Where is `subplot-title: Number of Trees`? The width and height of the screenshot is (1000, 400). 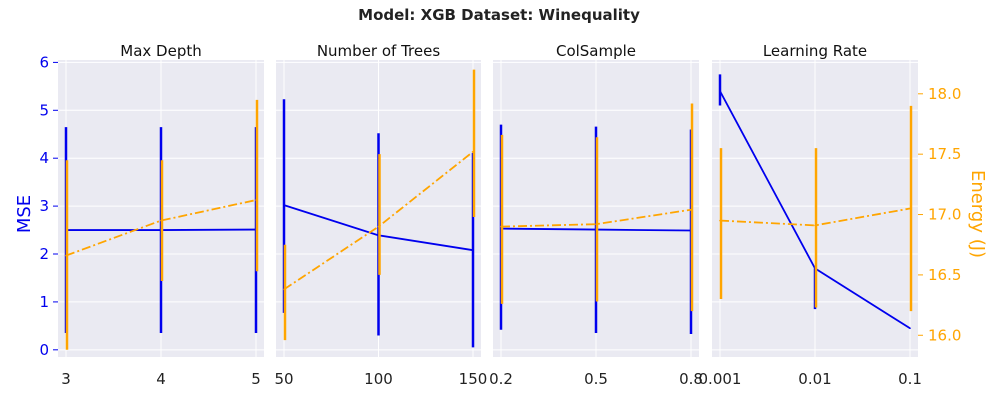
subplot-title: Number of Trees is located at coordinates (379, 51).